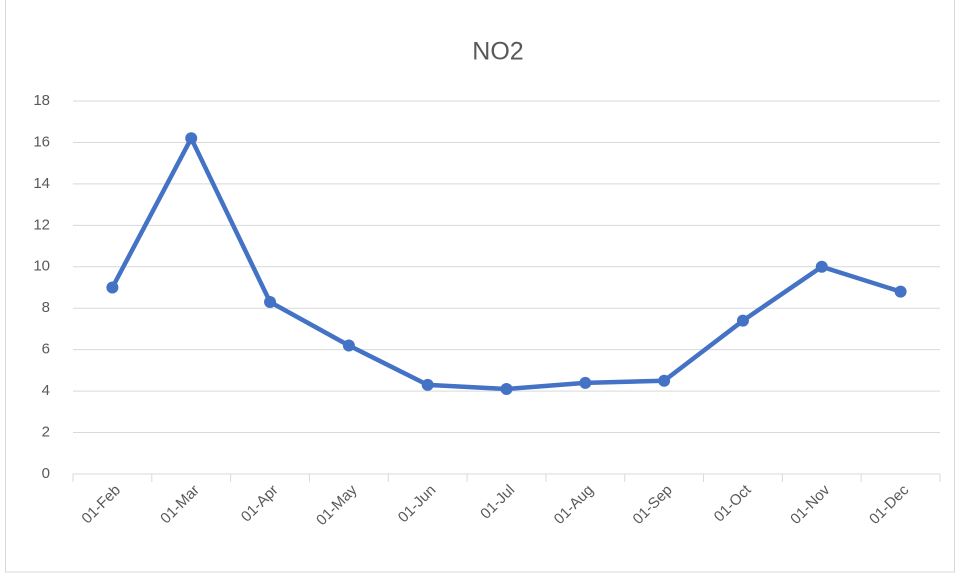 The height and width of the screenshot is (577, 959). I want to click on y-tick-label: 8, so click(46, 307).